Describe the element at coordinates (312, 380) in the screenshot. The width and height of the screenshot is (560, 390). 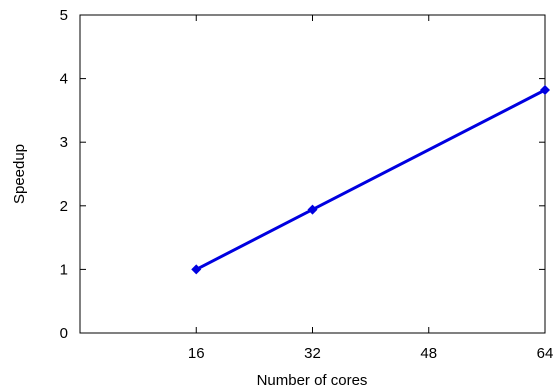
I see `x-axis-title: Number of cores` at that location.